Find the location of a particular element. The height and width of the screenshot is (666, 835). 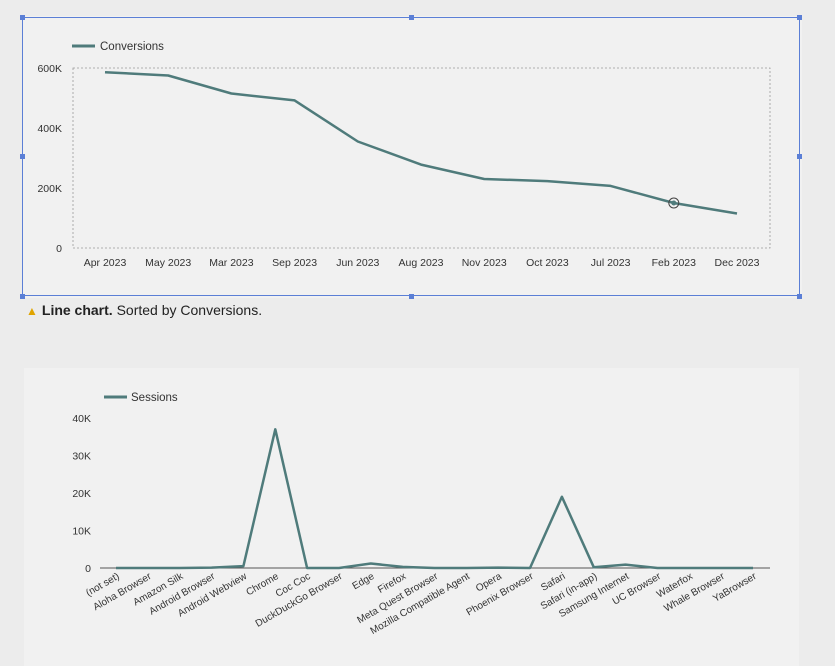

x-tick-label: Oct 2023 is located at coordinates (547, 263).